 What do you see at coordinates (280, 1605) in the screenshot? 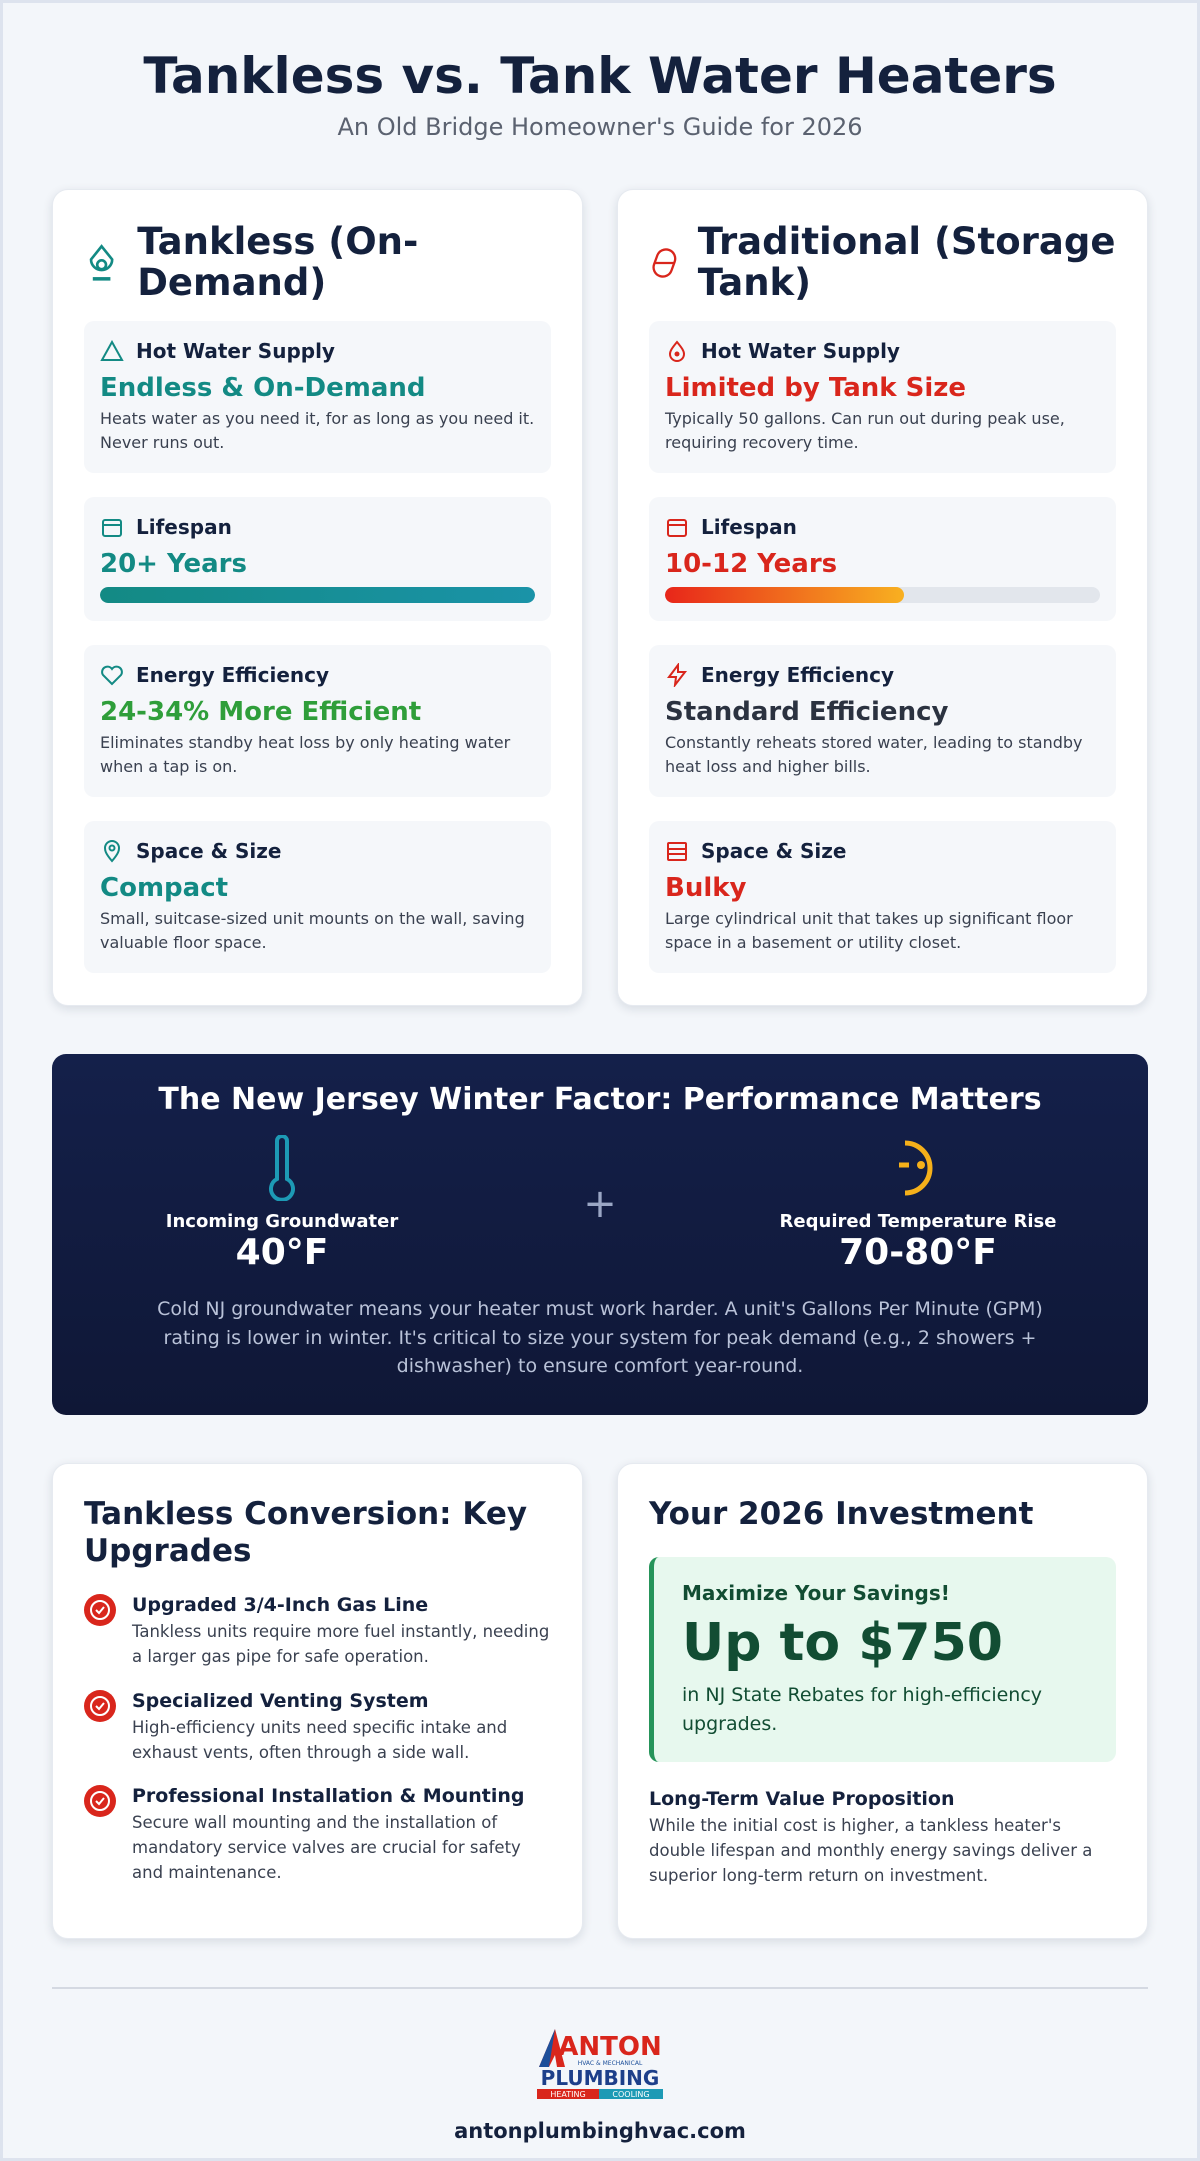
I see `upgrade-title: Upgraded 3/4-Inch Gas Line` at bounding box center [280, 1605].